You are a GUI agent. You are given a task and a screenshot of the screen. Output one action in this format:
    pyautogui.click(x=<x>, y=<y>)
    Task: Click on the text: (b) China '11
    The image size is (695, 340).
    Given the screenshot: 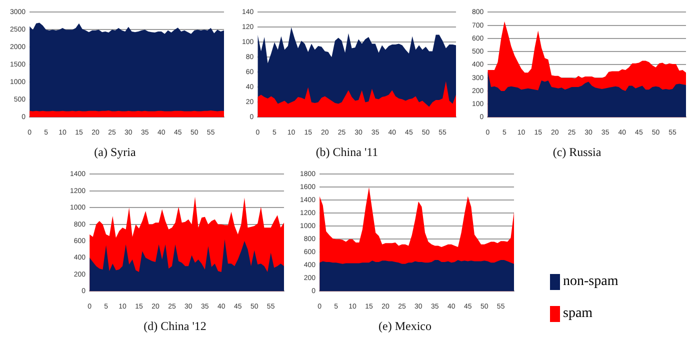 What is the action you would take?
    pyautogui.click(x=347, y=151)
    